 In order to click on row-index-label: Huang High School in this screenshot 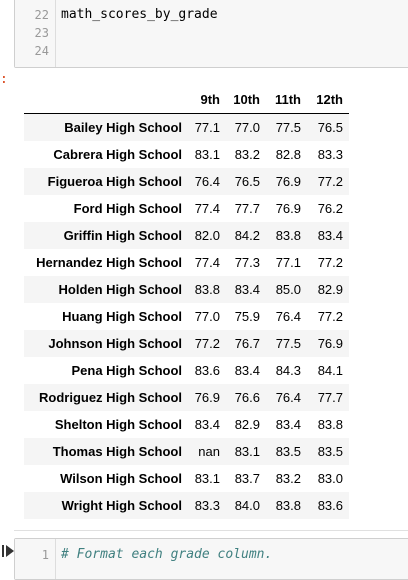, I will do `click(122, 316)`.